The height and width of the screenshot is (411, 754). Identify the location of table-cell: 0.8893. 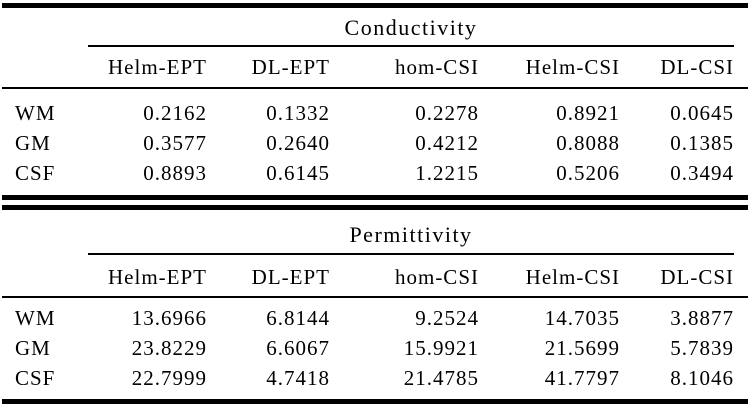
(175, 173).